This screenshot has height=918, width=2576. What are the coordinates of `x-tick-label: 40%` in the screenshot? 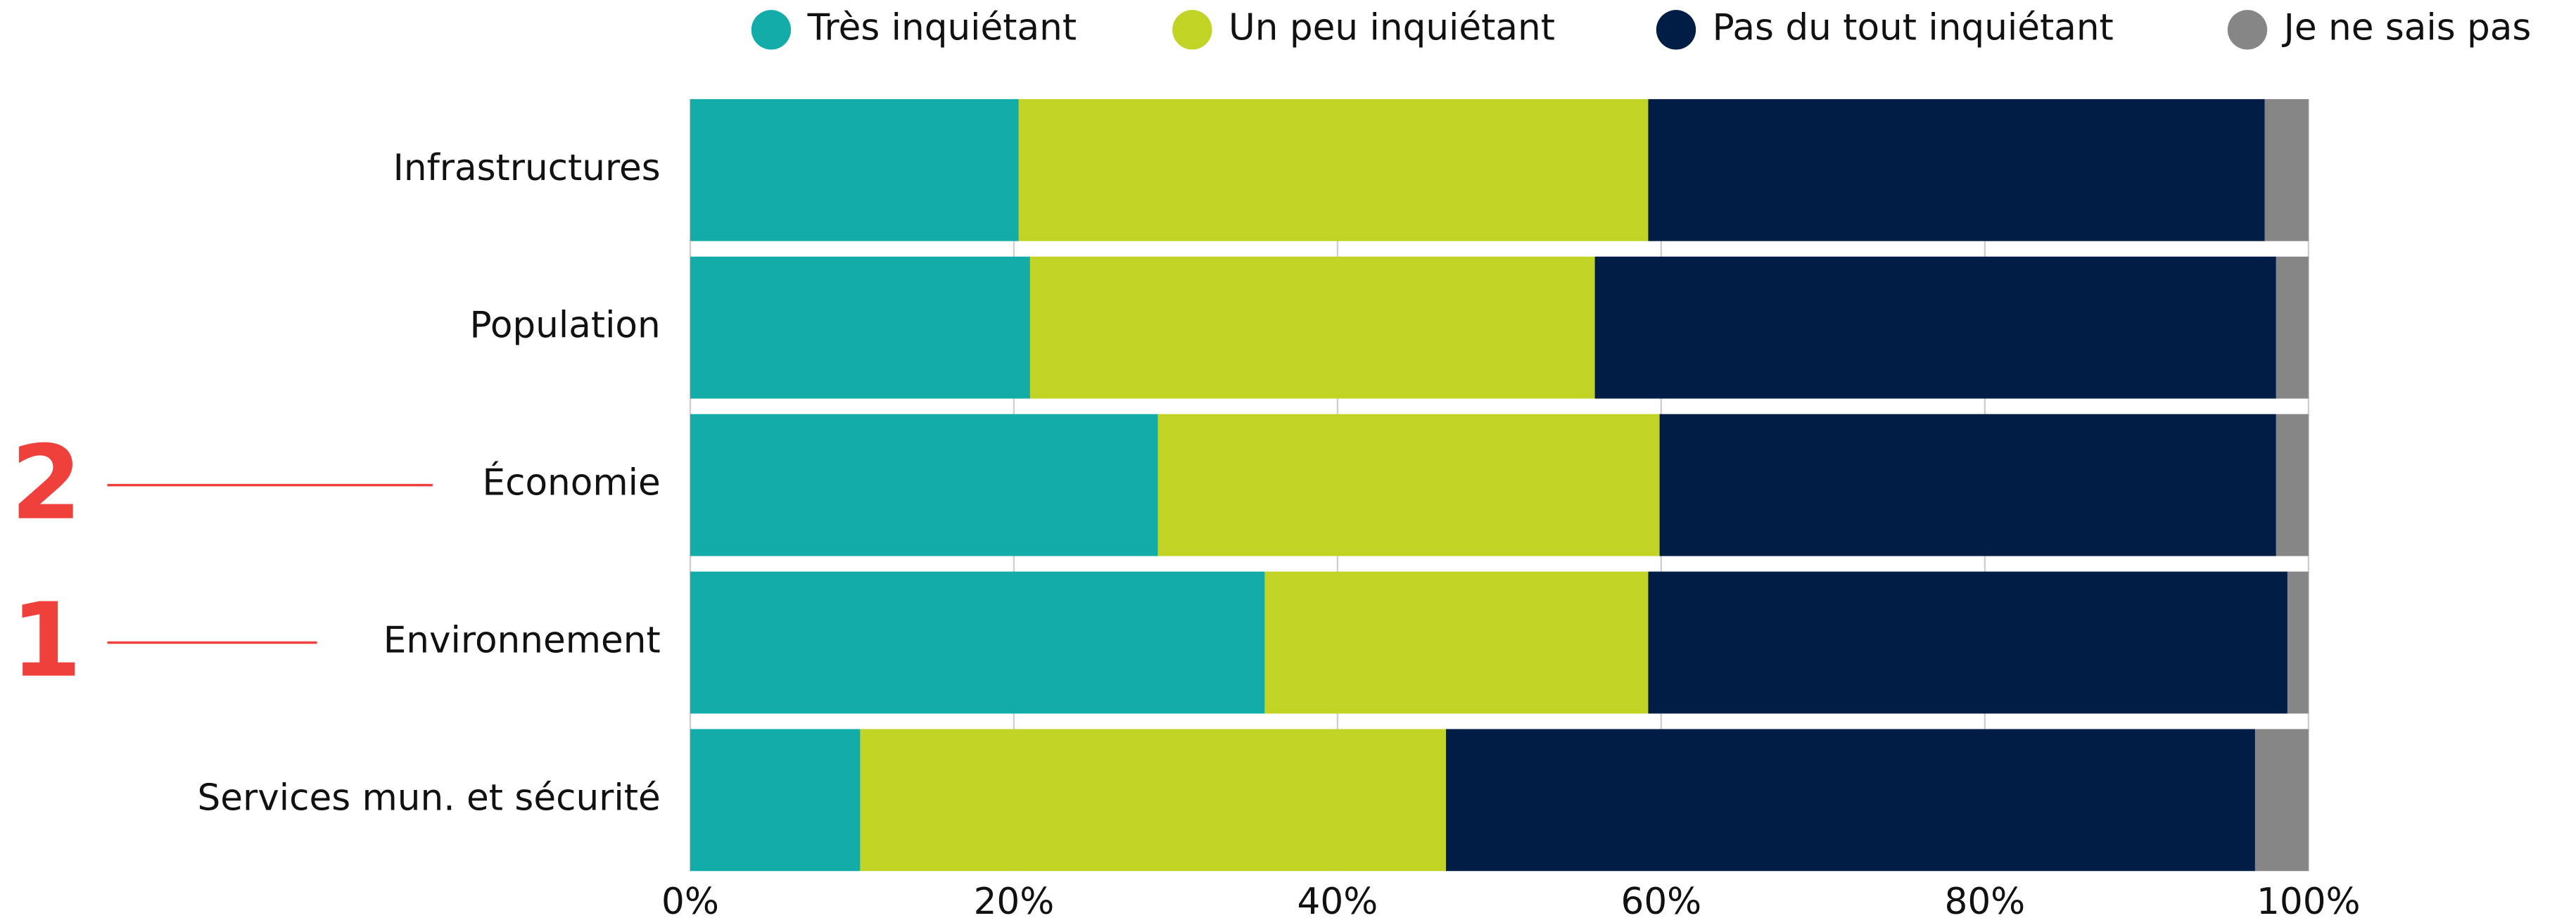 It's located at (1337, 899).